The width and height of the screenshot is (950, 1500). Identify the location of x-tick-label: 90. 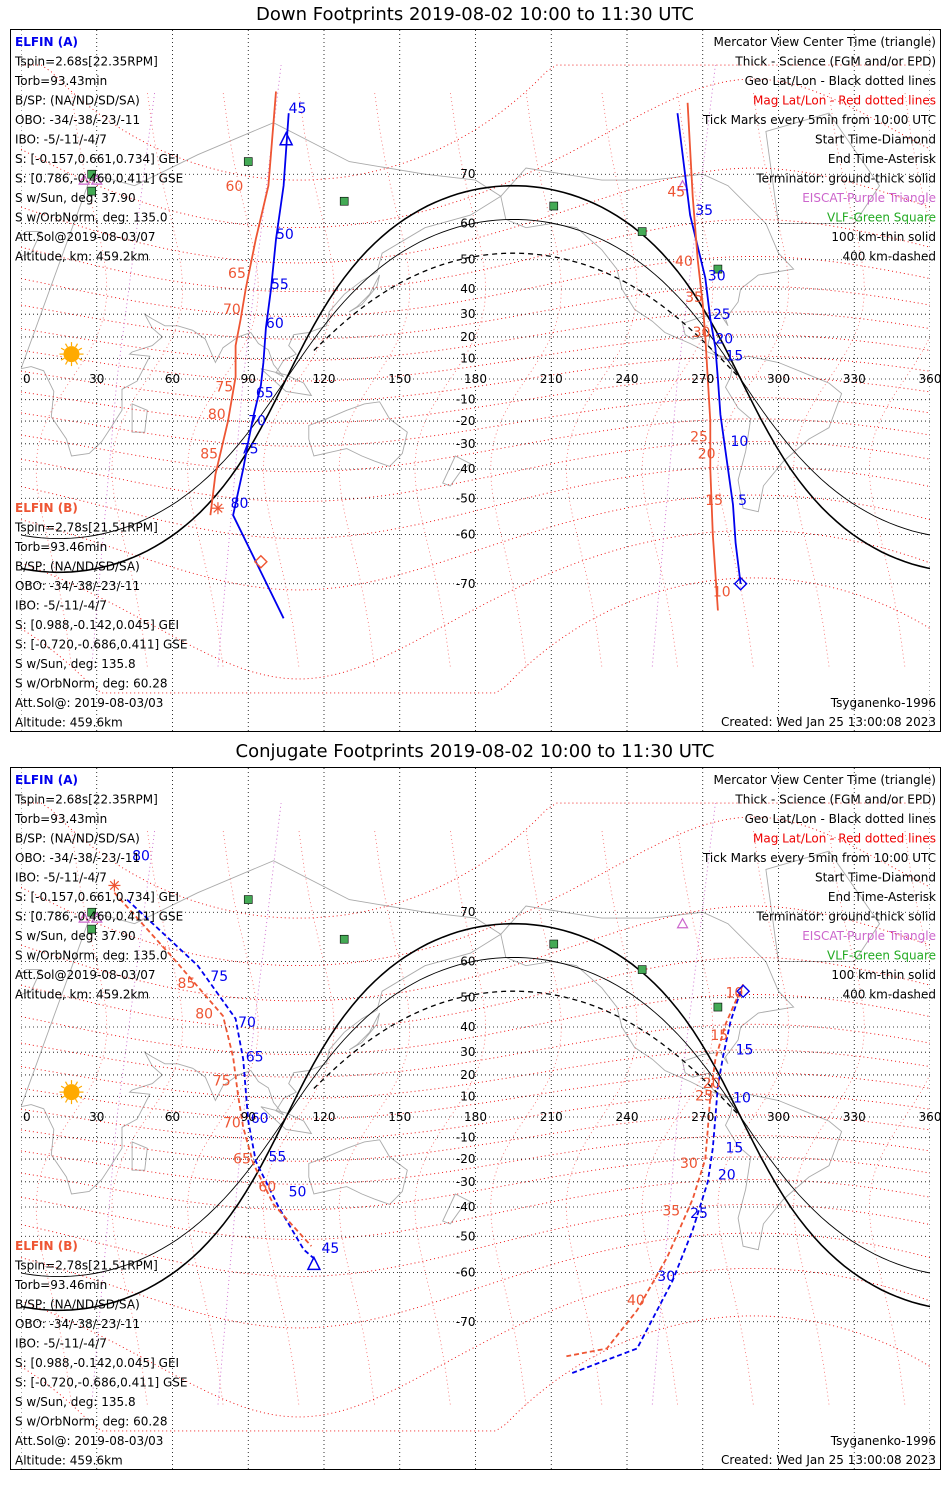
(248, 379).